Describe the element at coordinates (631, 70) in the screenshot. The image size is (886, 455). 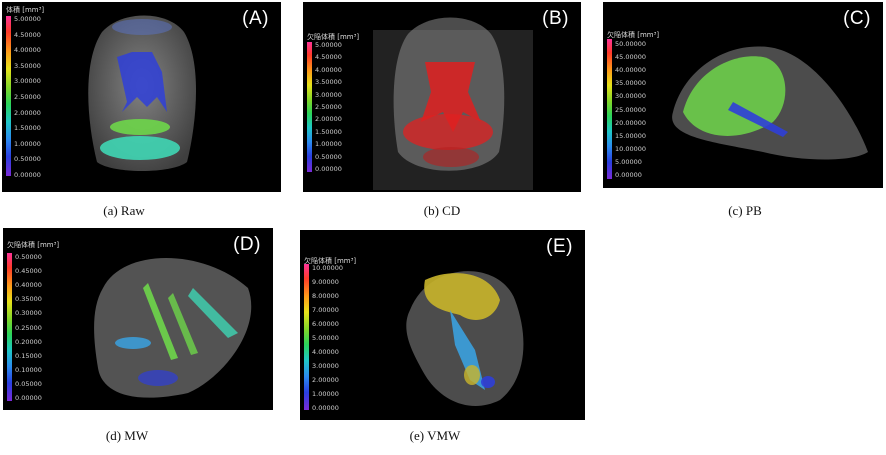
I see `colorbar-tick-label: 40.00000` at that location.